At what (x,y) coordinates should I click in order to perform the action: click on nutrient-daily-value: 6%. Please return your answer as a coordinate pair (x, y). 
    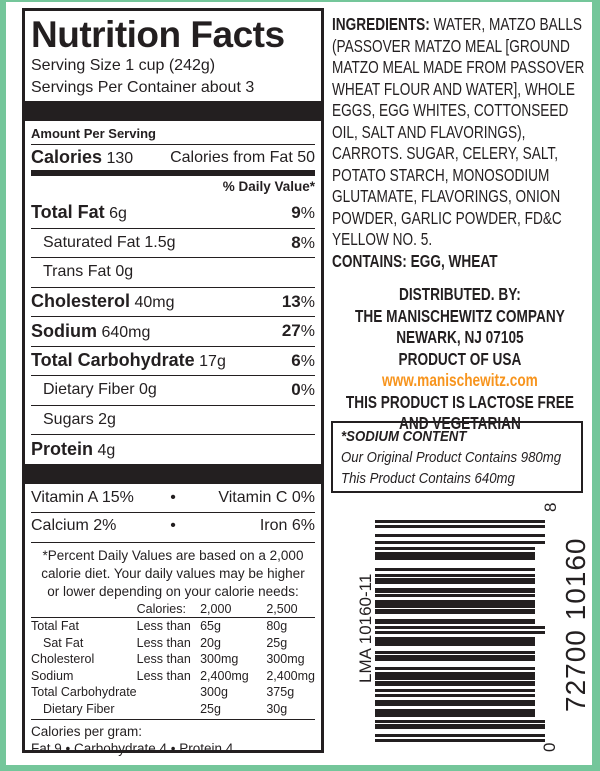
    Looking at the image, I should click on (303, 360).